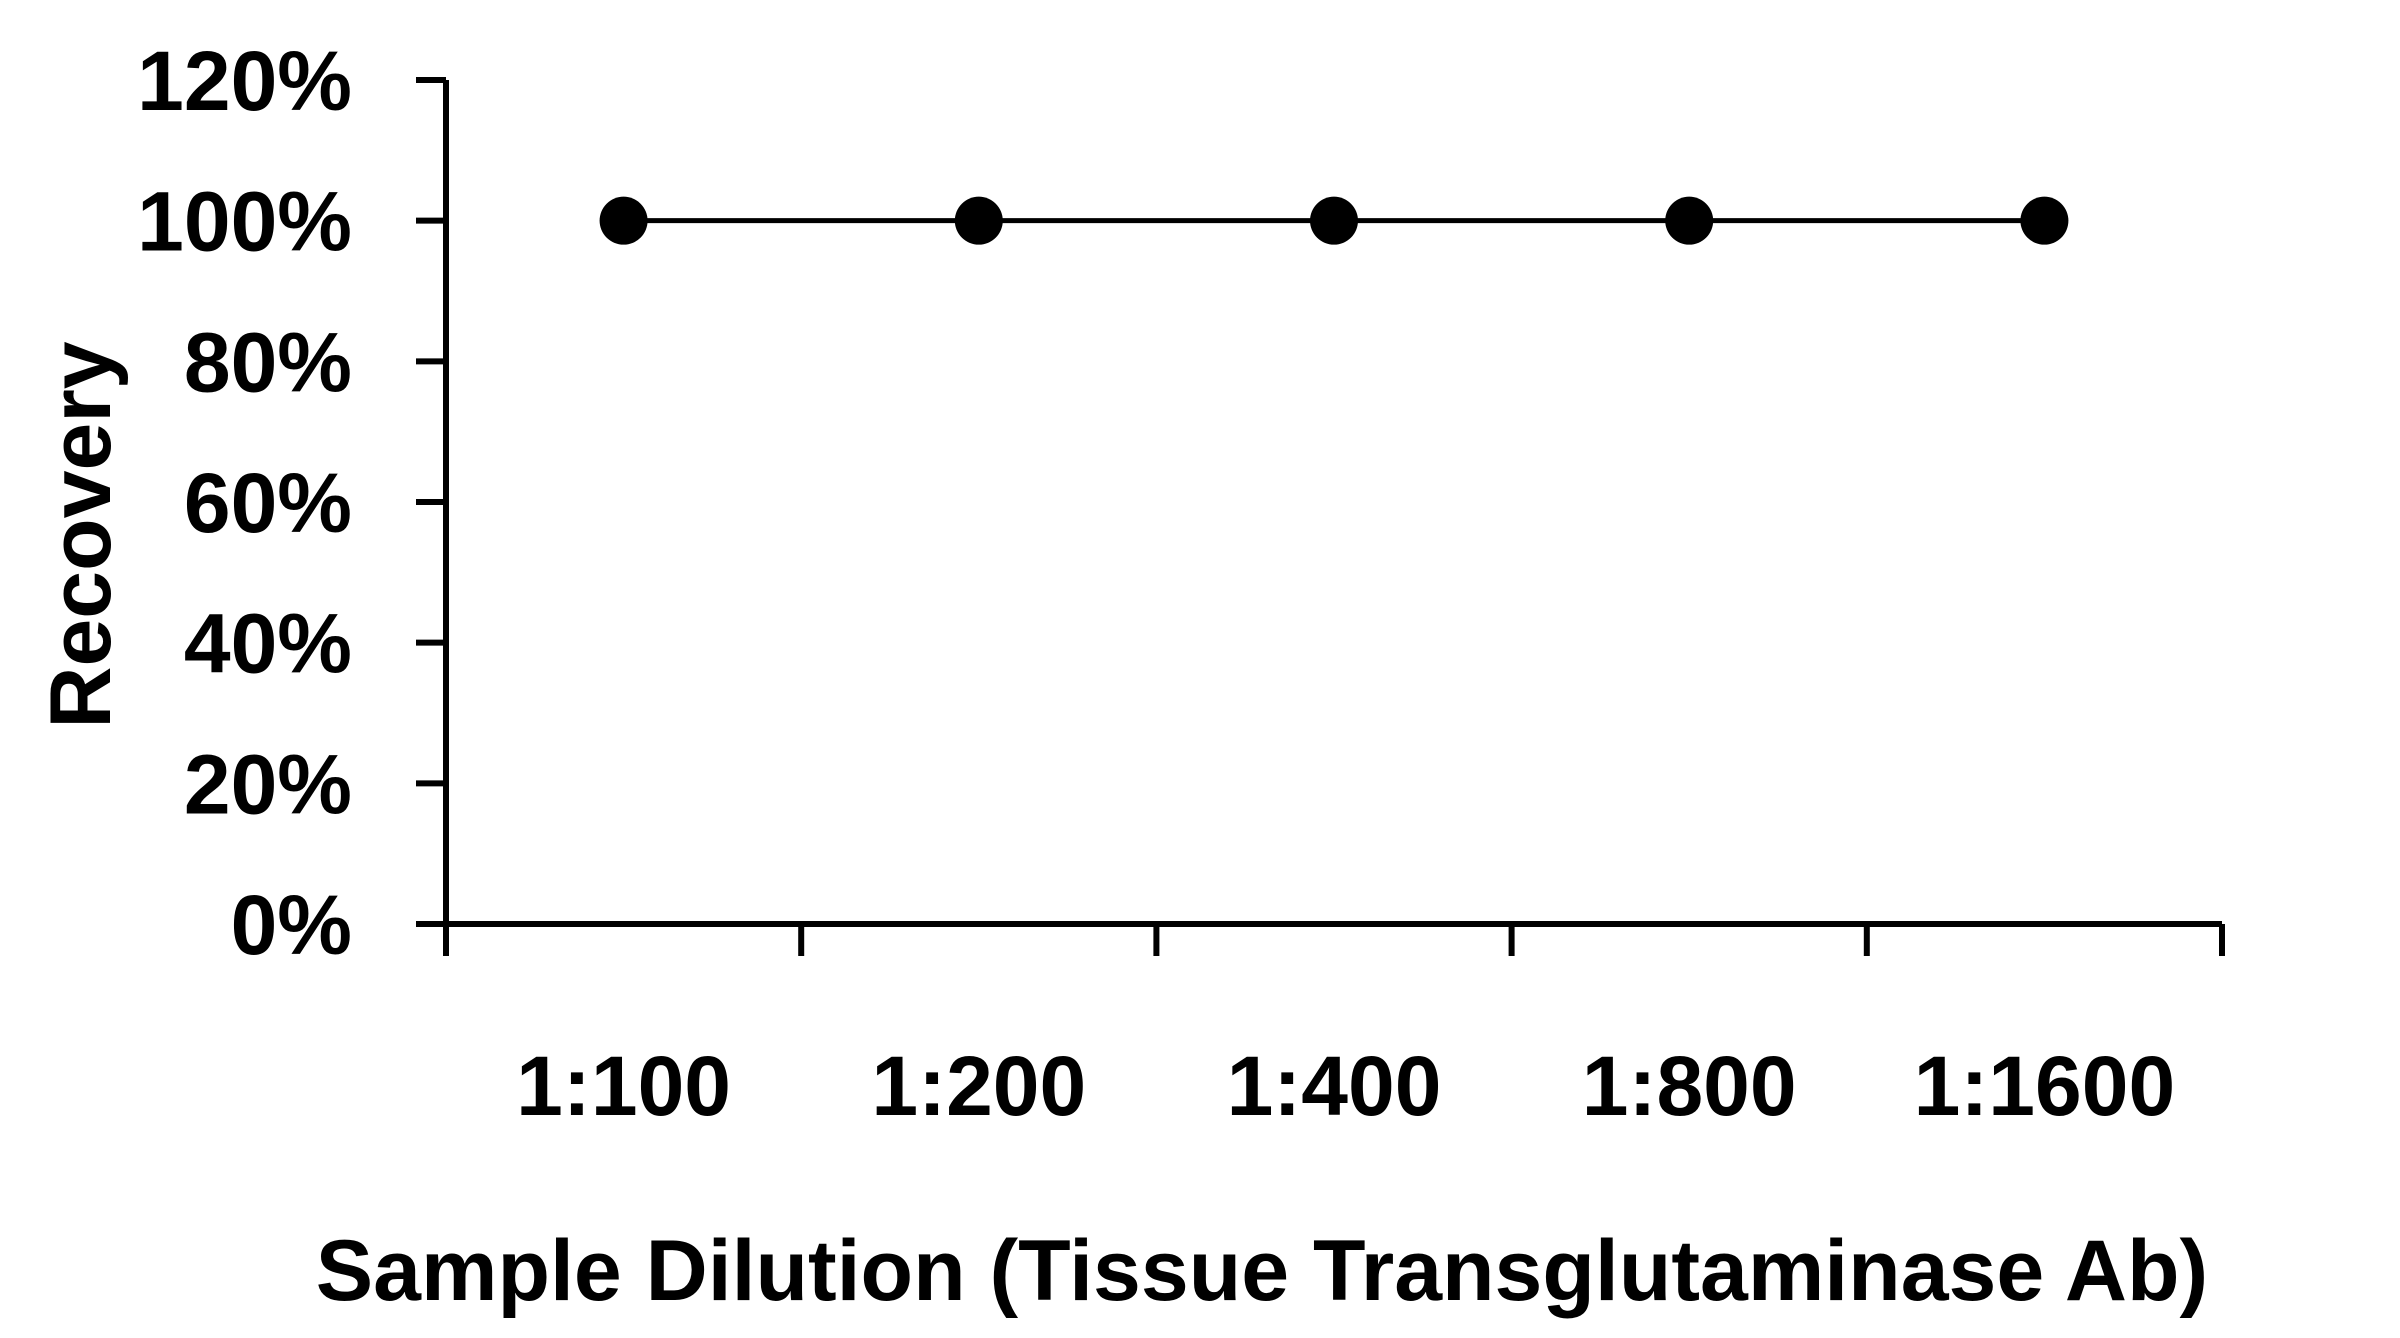  Describe the element at coordinates (81, 534) in the screenshot. I see `y-axis-title: Recovery` at that location.